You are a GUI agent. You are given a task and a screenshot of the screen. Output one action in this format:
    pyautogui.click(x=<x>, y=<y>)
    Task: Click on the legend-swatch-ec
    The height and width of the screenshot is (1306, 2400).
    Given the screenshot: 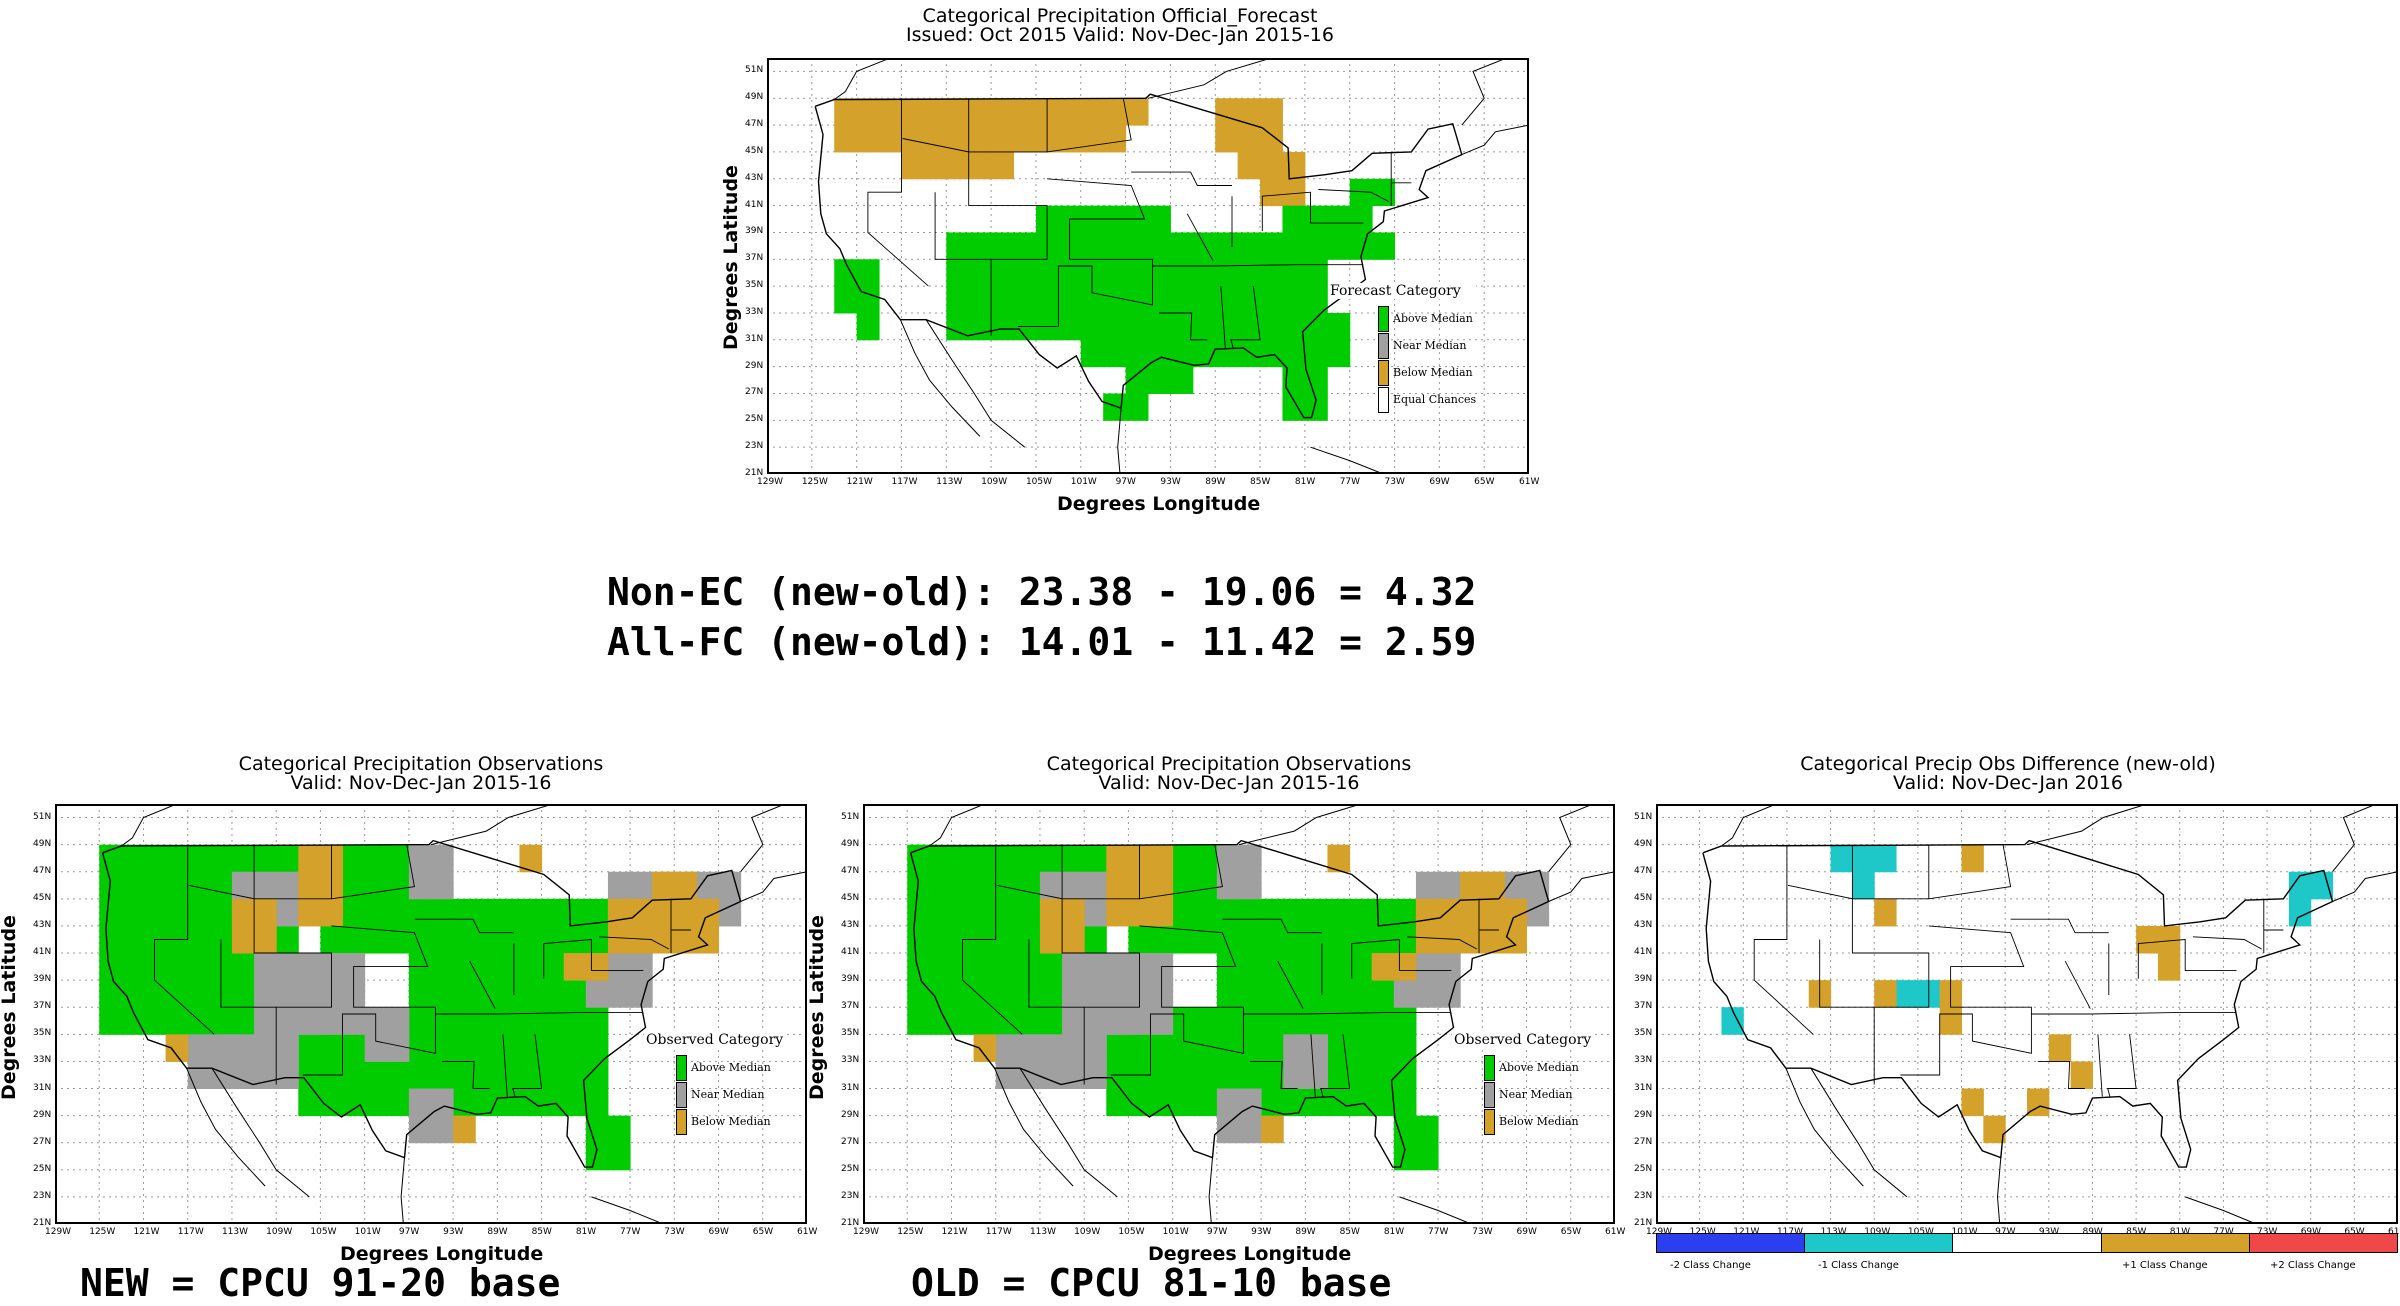 What is the action you would take?
    pyautogui.click(x=1383, y=399)
    